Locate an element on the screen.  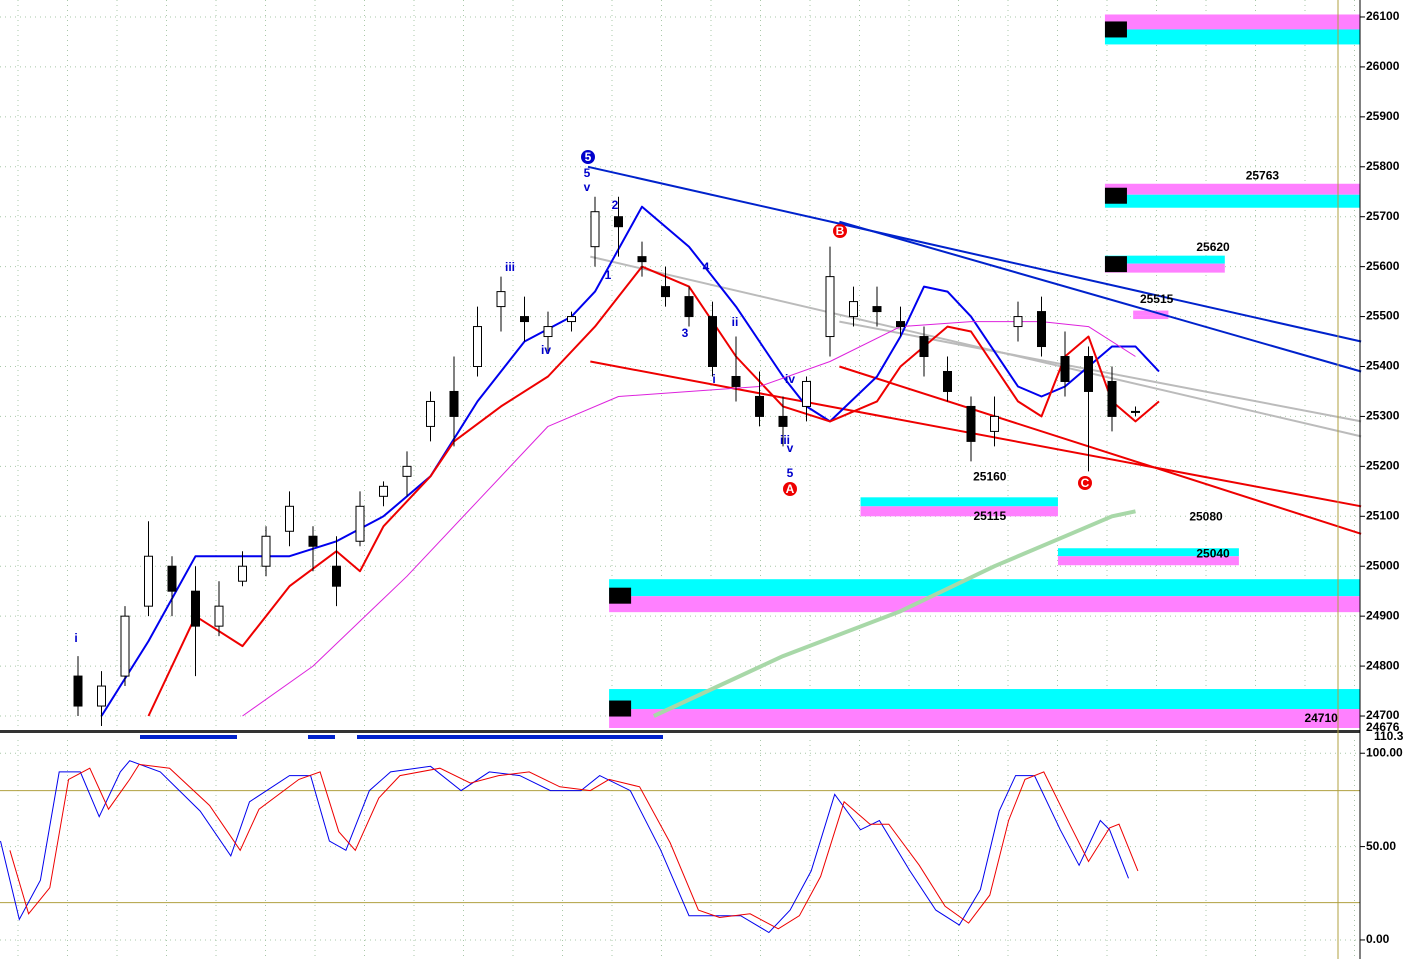
wave-label: 4 is located at coordinates (706, 267).